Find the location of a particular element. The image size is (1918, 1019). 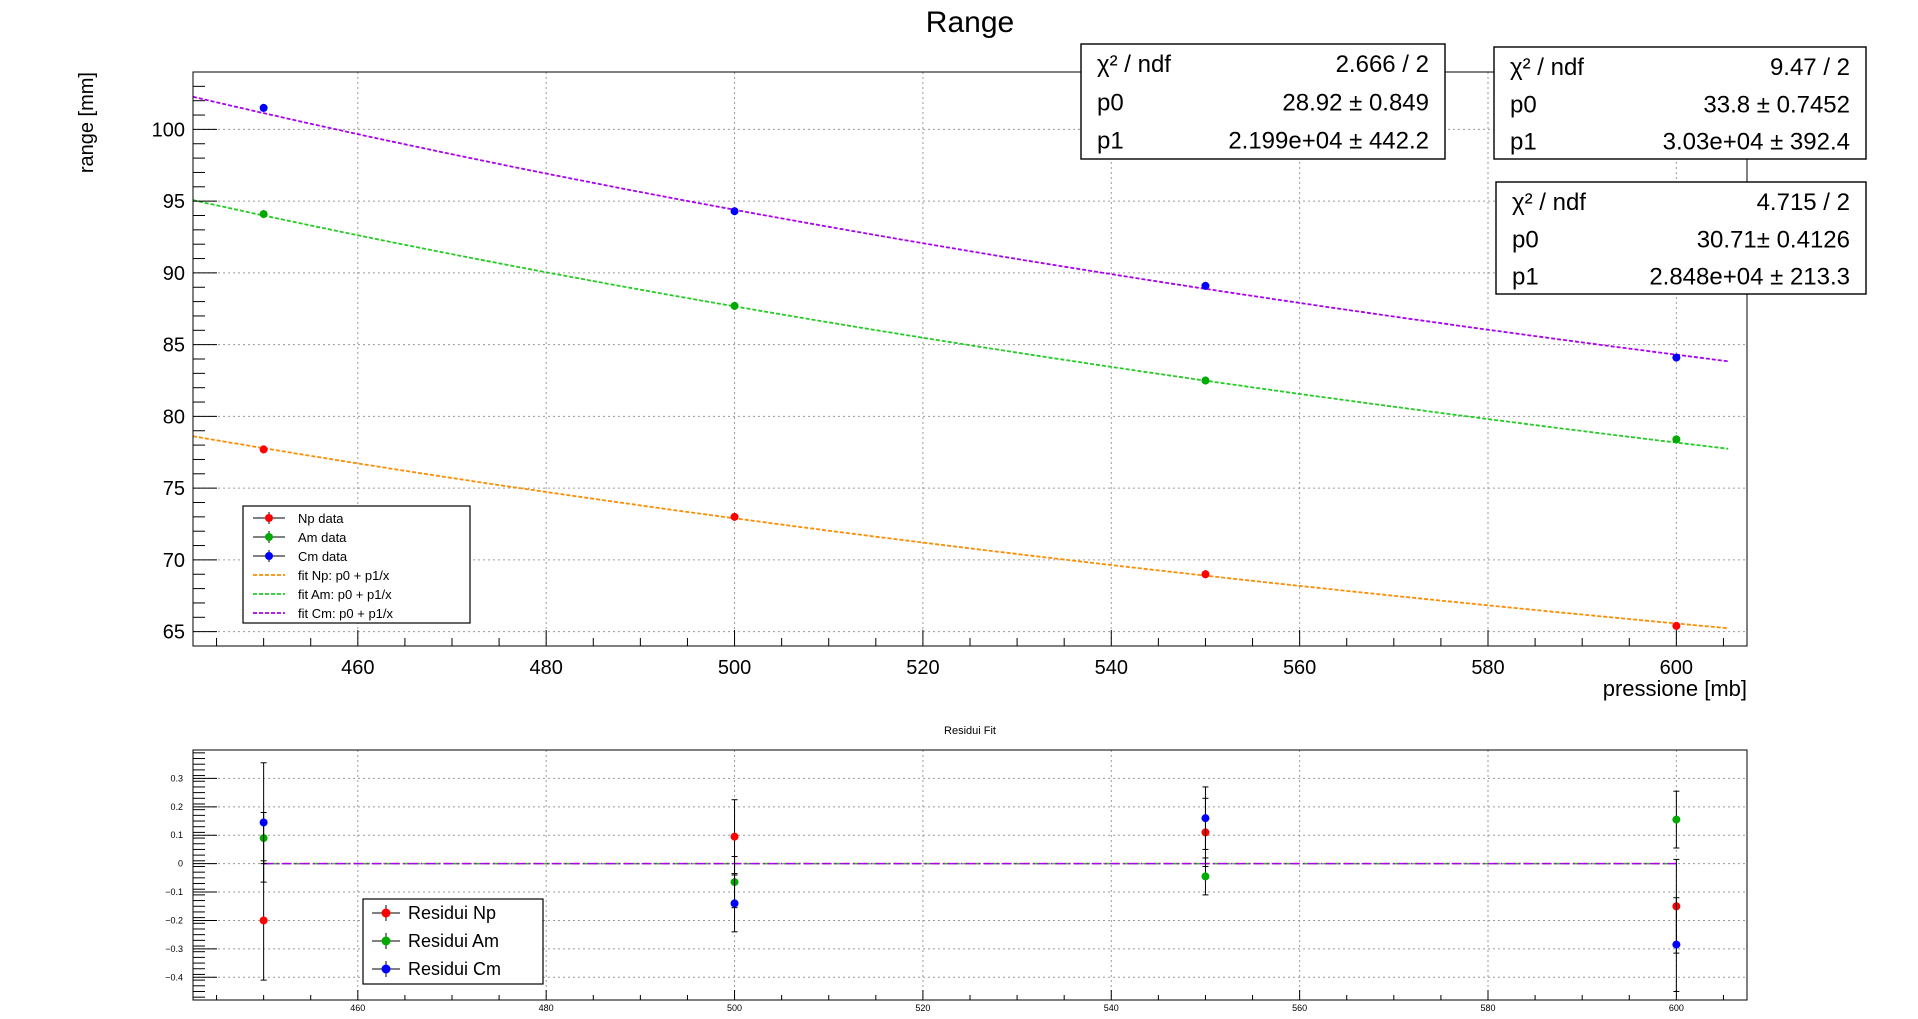

residual-legend: Residui Np Residui Am Residui Cm is located at coordinates (453, 941).